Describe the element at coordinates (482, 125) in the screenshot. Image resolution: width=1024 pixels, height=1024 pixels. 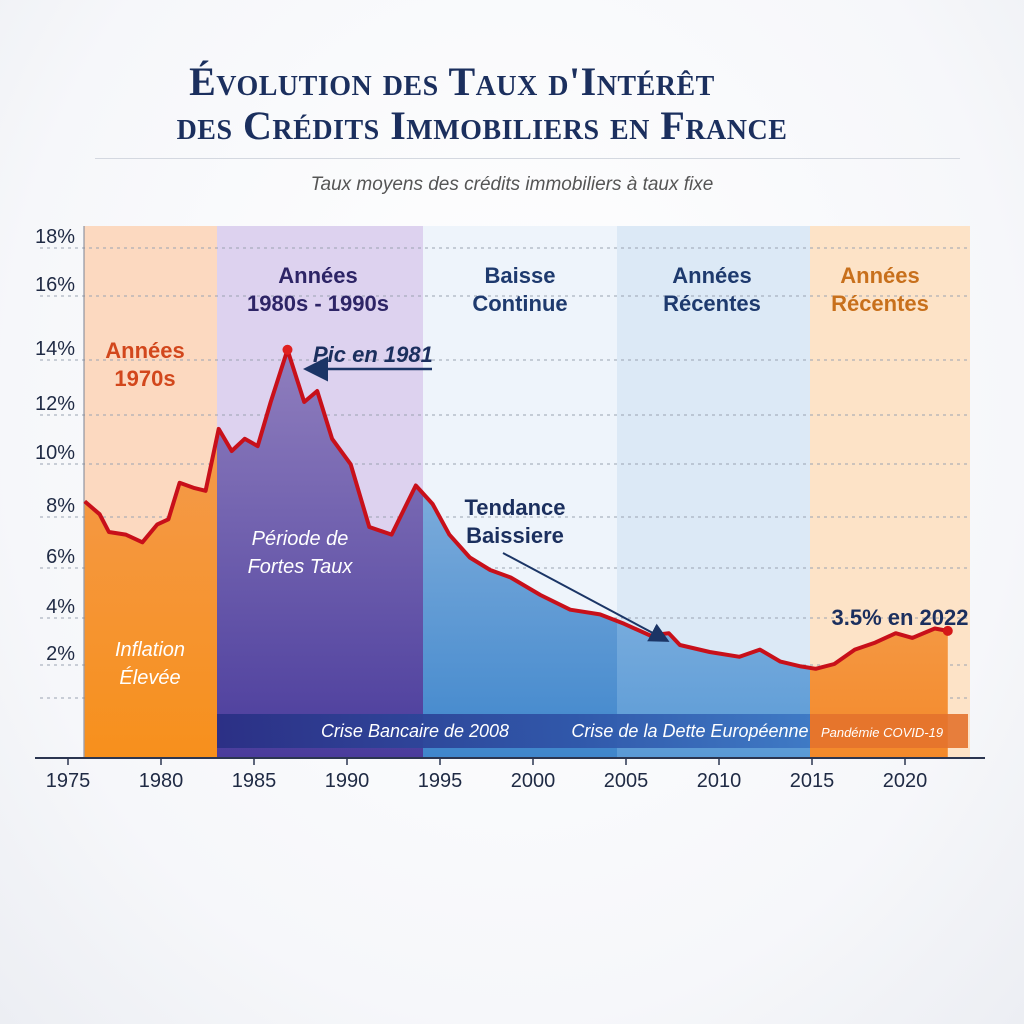
I see `chart-title-line2: des Crédits Immobiliers en France` at that location.